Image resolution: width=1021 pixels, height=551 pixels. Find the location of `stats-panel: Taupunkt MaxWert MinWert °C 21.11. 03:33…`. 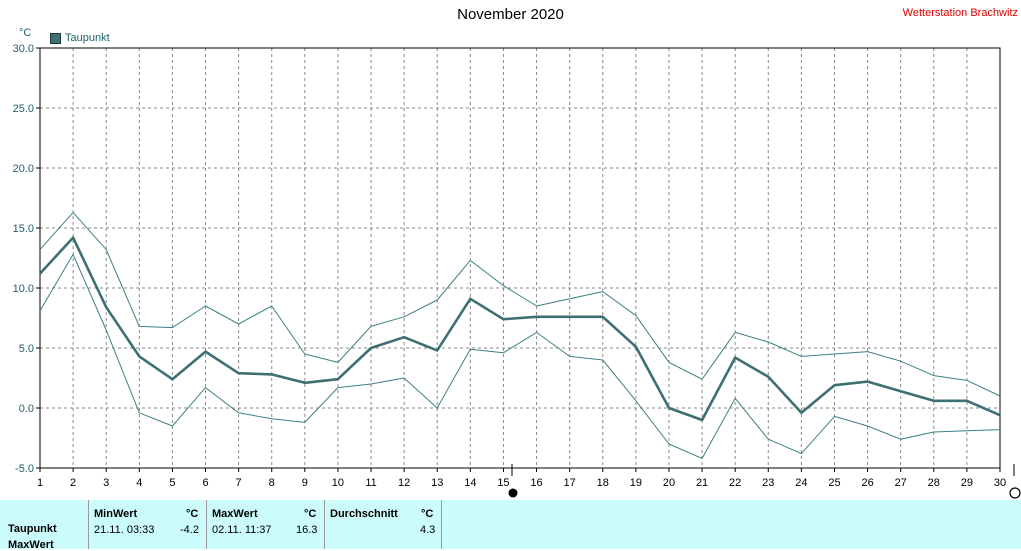

stats-panel: Taupunkt MaxWert MinWert °C 21.11. 03:33… is located at coordinates (510, 525).